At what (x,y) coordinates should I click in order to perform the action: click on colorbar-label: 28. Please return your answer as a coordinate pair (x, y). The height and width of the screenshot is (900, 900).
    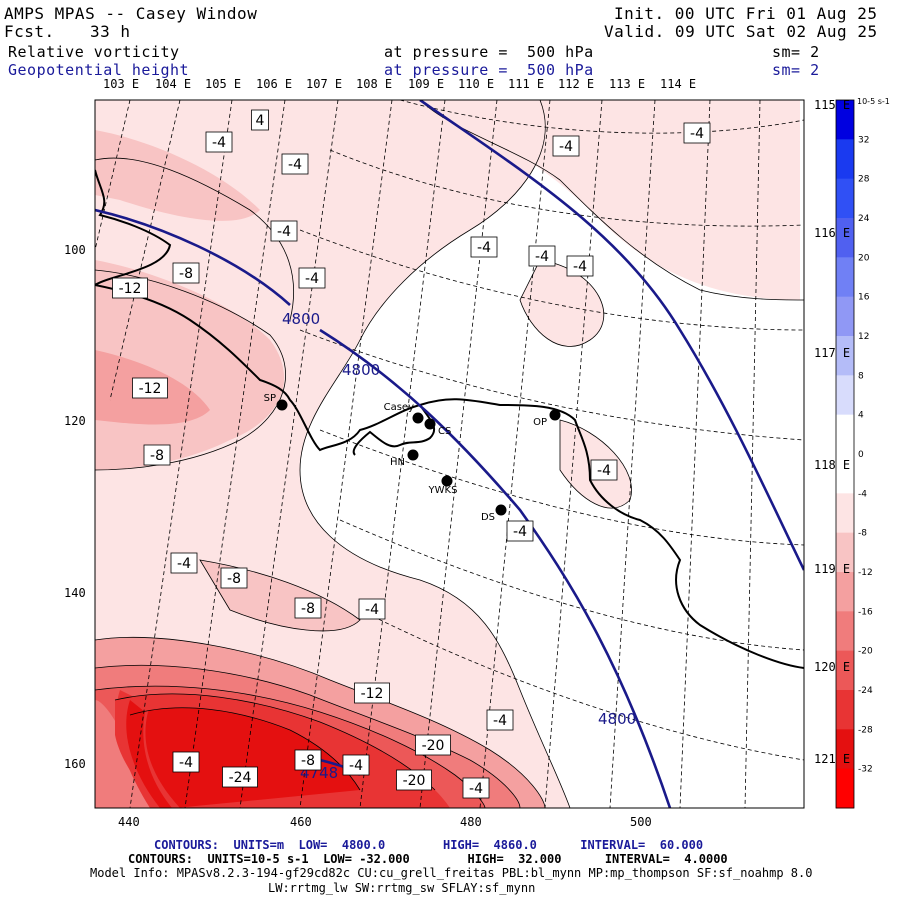
    Looking at the image, I should click on (864, 180).